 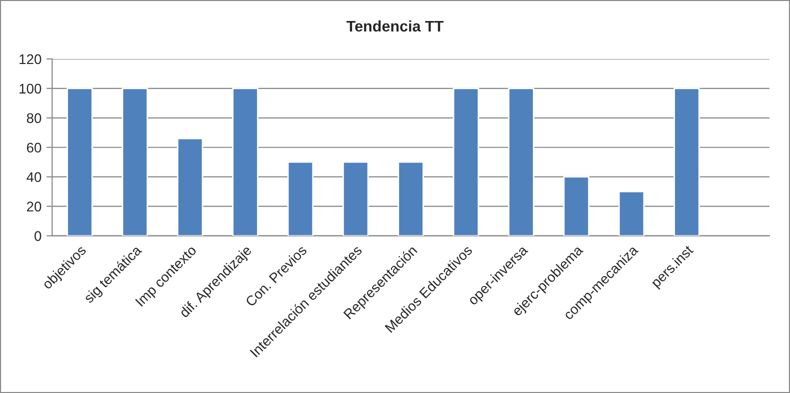 I want to click on y-tick-label: 20, so click(x=34, y=207).